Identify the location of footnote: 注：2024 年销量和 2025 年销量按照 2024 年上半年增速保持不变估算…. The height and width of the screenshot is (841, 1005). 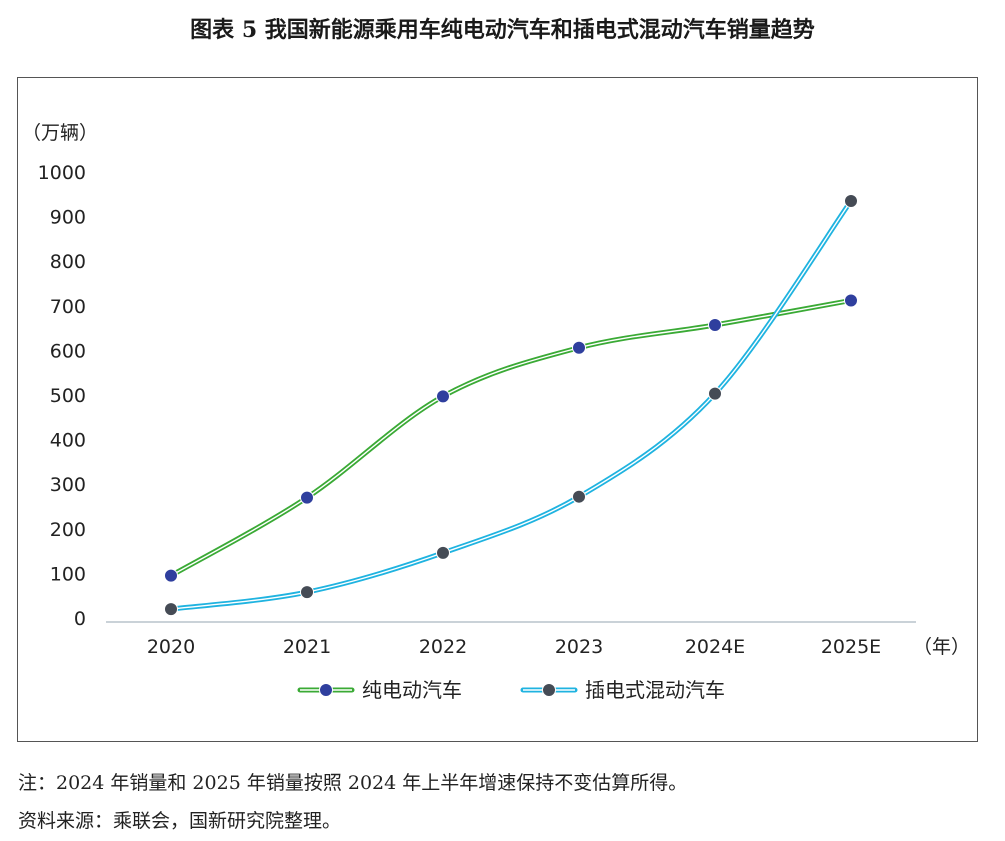
(353, 783).